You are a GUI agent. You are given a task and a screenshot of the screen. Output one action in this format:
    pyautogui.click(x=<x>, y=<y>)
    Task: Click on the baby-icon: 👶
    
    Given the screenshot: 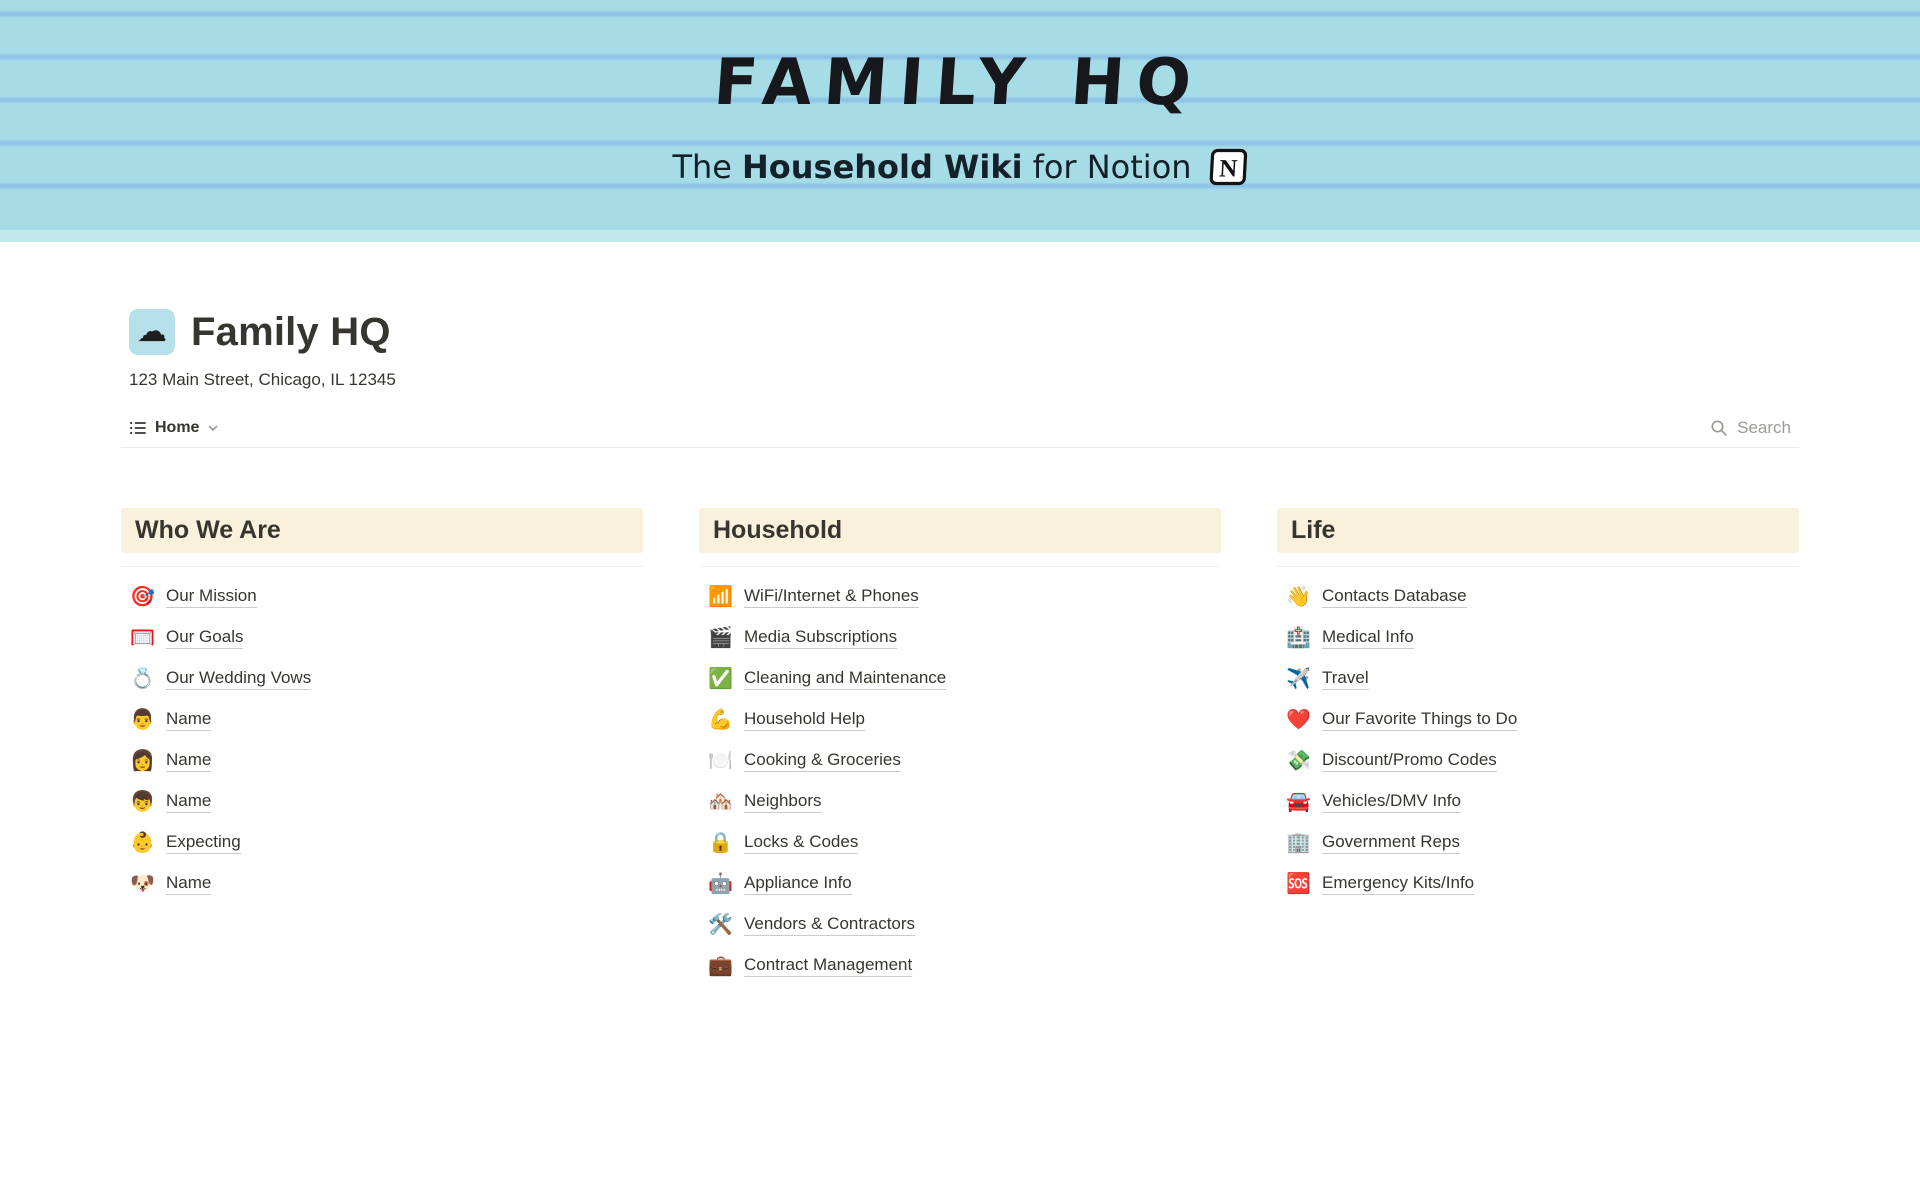 What is the action you would take?
    pyautogui.click(x=142, y=842)
    